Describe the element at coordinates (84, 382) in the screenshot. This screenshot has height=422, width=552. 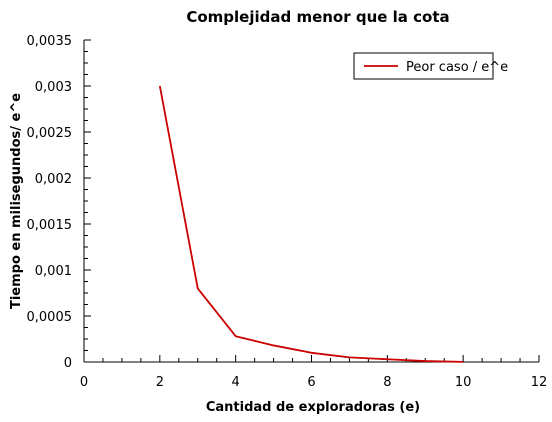
I see `x-tick-label: 0` at that location.